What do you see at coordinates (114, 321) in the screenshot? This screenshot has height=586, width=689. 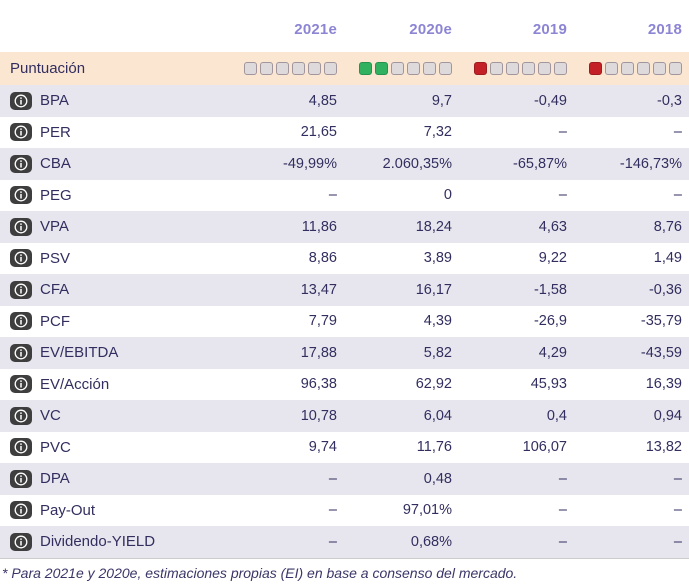 I see `metric-label-cell: PCF` at bounding box center [114, 321].